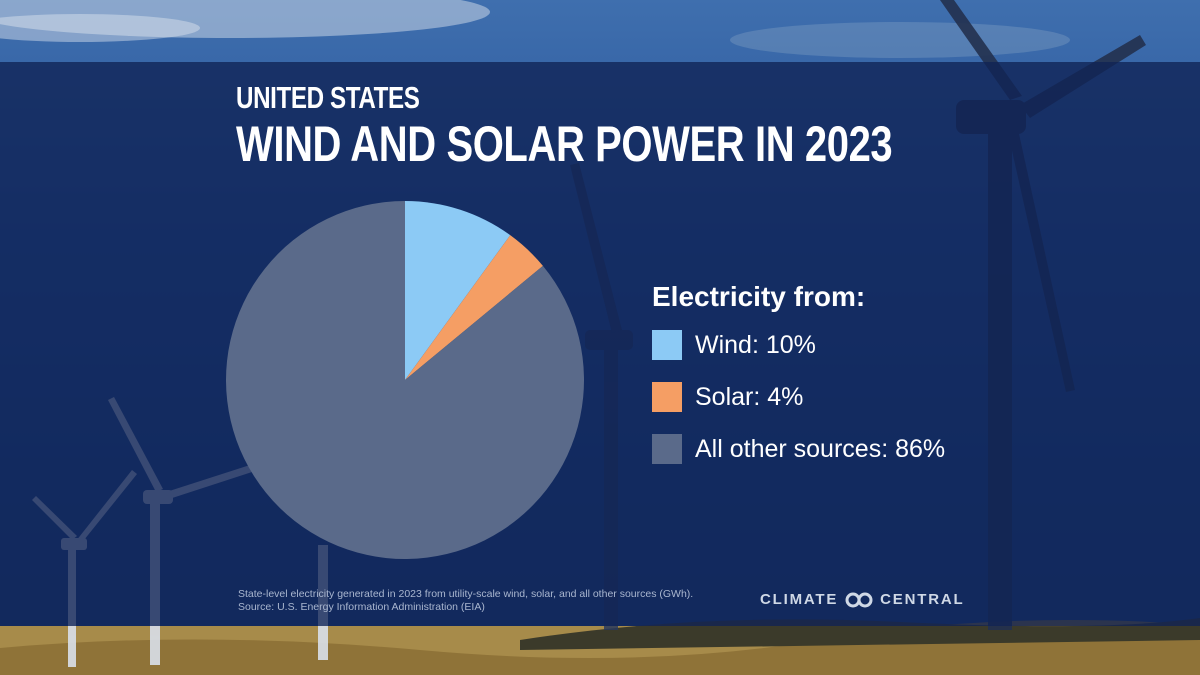 The width and height of the screenshot is (1200, 675). Describe the element at coordinates (759, 296) in the screenshot. I see `legend-title: Electricity from:` at that location.